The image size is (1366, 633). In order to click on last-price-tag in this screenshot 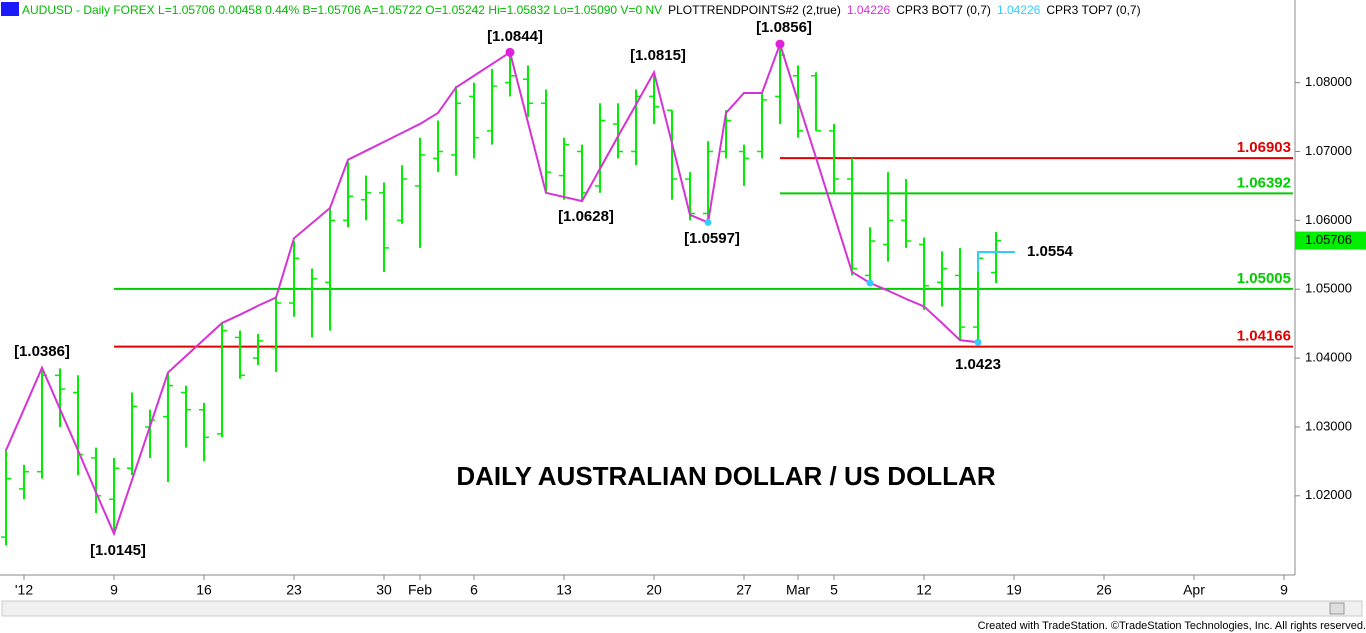, I will do `click(1330, 240)`.